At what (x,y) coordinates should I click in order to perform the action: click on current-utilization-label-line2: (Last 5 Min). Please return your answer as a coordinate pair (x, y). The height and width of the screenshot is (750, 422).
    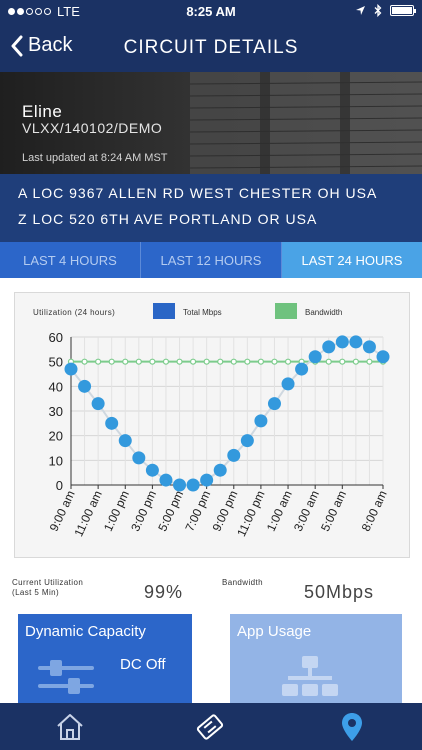
    Looking at the image, I should click on (36, 592).